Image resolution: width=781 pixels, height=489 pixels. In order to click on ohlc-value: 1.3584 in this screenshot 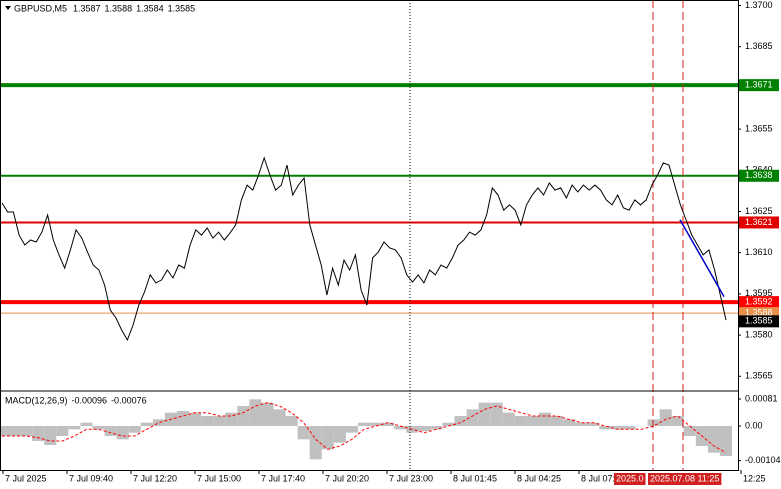, I will do `click(150, 8)`.